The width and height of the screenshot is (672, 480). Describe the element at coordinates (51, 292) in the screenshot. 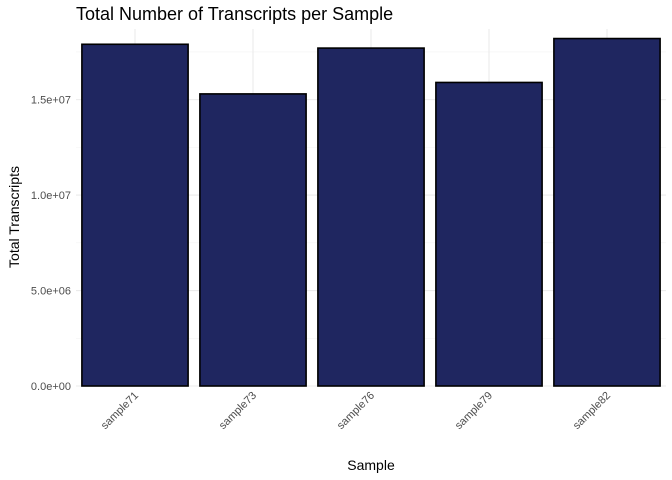

I see `y-tick-label: 5.0e+06` at that location.